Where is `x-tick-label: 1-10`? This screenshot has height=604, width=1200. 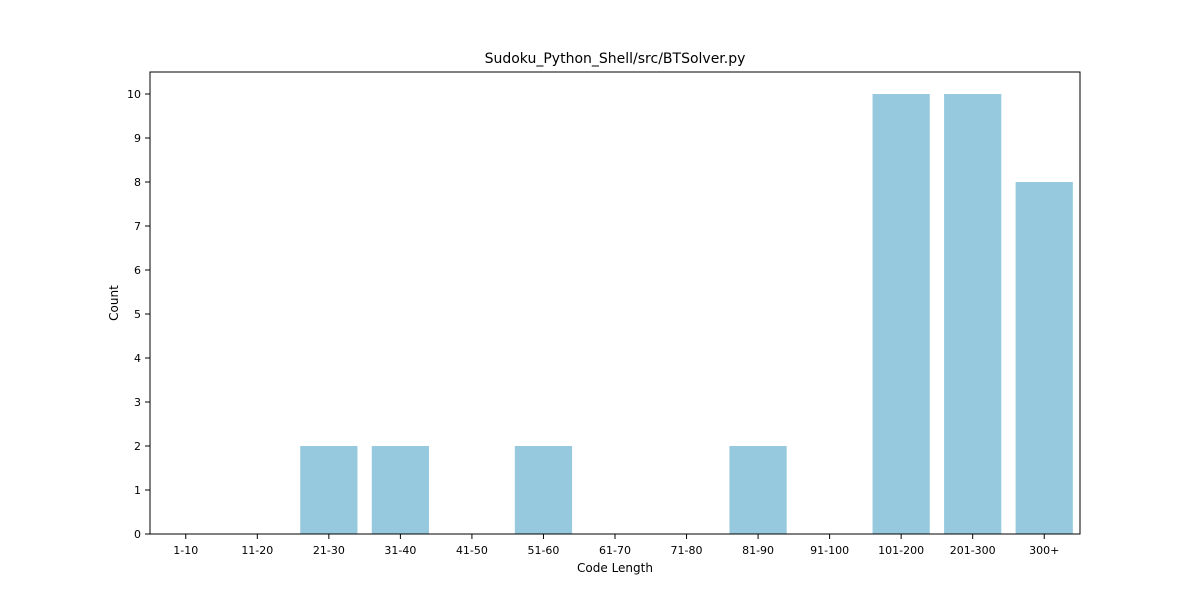
x-tick-label: 1-10 is located at coordinates (185, 550).